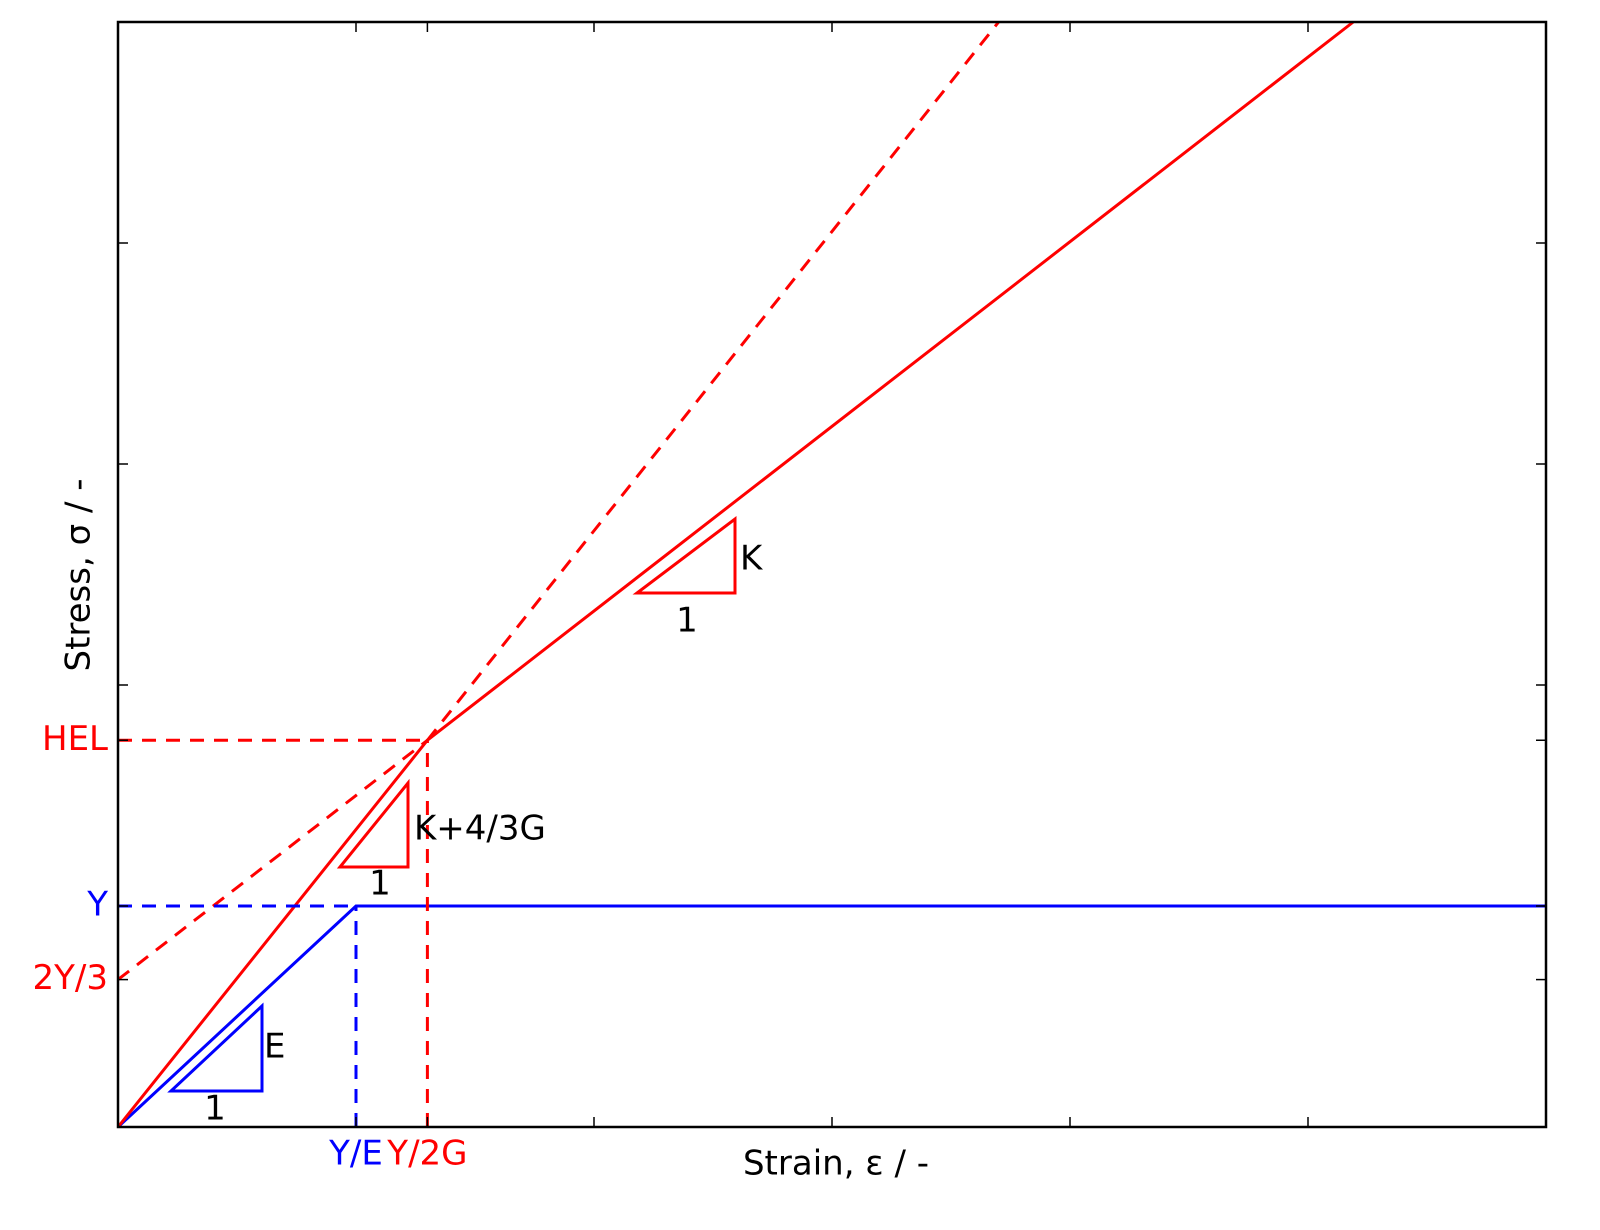 This screenshot has width=1600, height=1230. I want to click on annotation: E, so click(274, 1047).